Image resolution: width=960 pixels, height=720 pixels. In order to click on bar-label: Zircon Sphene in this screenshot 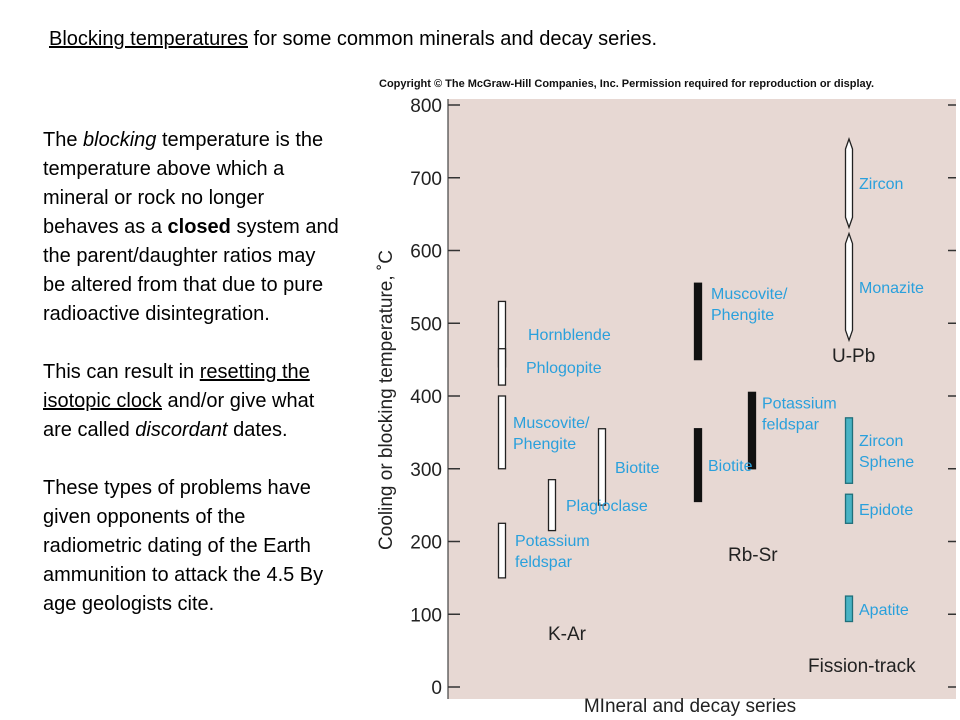, I will do `click(886, 452)`.